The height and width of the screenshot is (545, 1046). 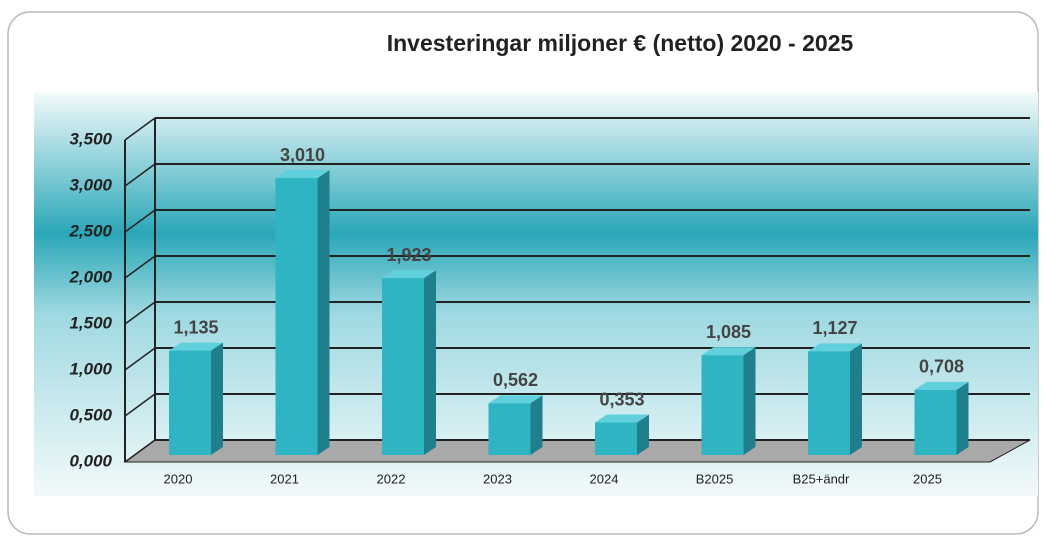 I want to click on y-tick-label: 1,500, so click(x=90, y=322).